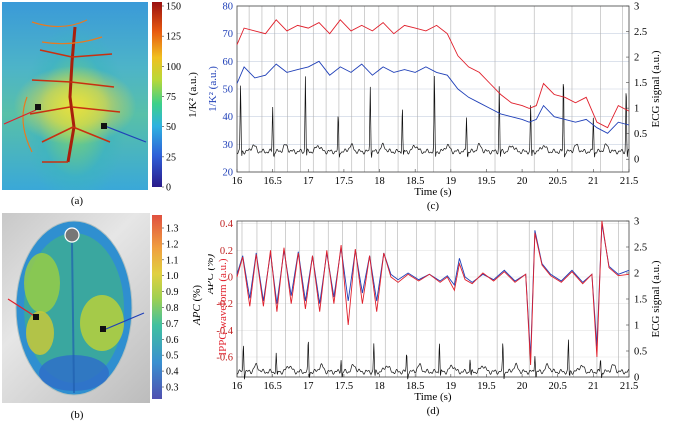  Describe the element at coordinates (226, 251) in the screenshot. I see `y-left-tick-label: 0.2` at that location.